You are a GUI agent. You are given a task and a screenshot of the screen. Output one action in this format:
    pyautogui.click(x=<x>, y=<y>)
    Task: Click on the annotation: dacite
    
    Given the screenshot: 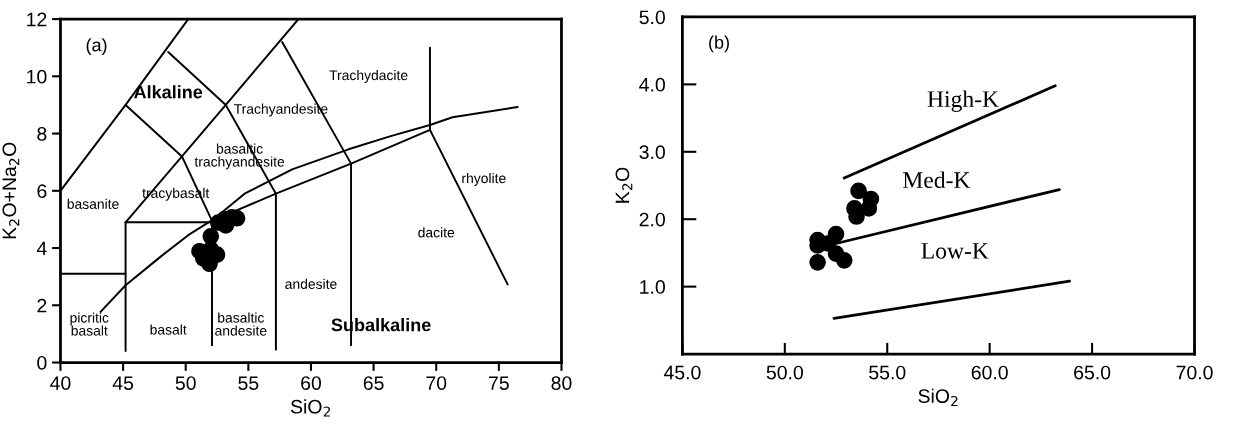 What is the action you would take?
    pyautogui.click(x=436, y=232)
    